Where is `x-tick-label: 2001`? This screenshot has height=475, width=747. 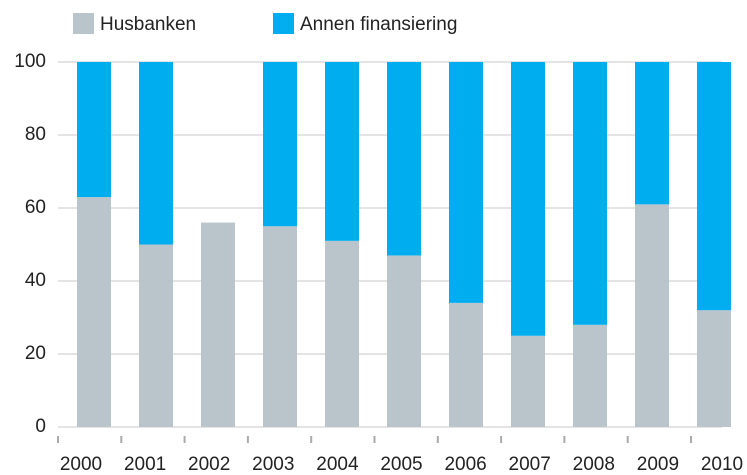 x-tick-label: 2001 is located at coordinates (145, 464).